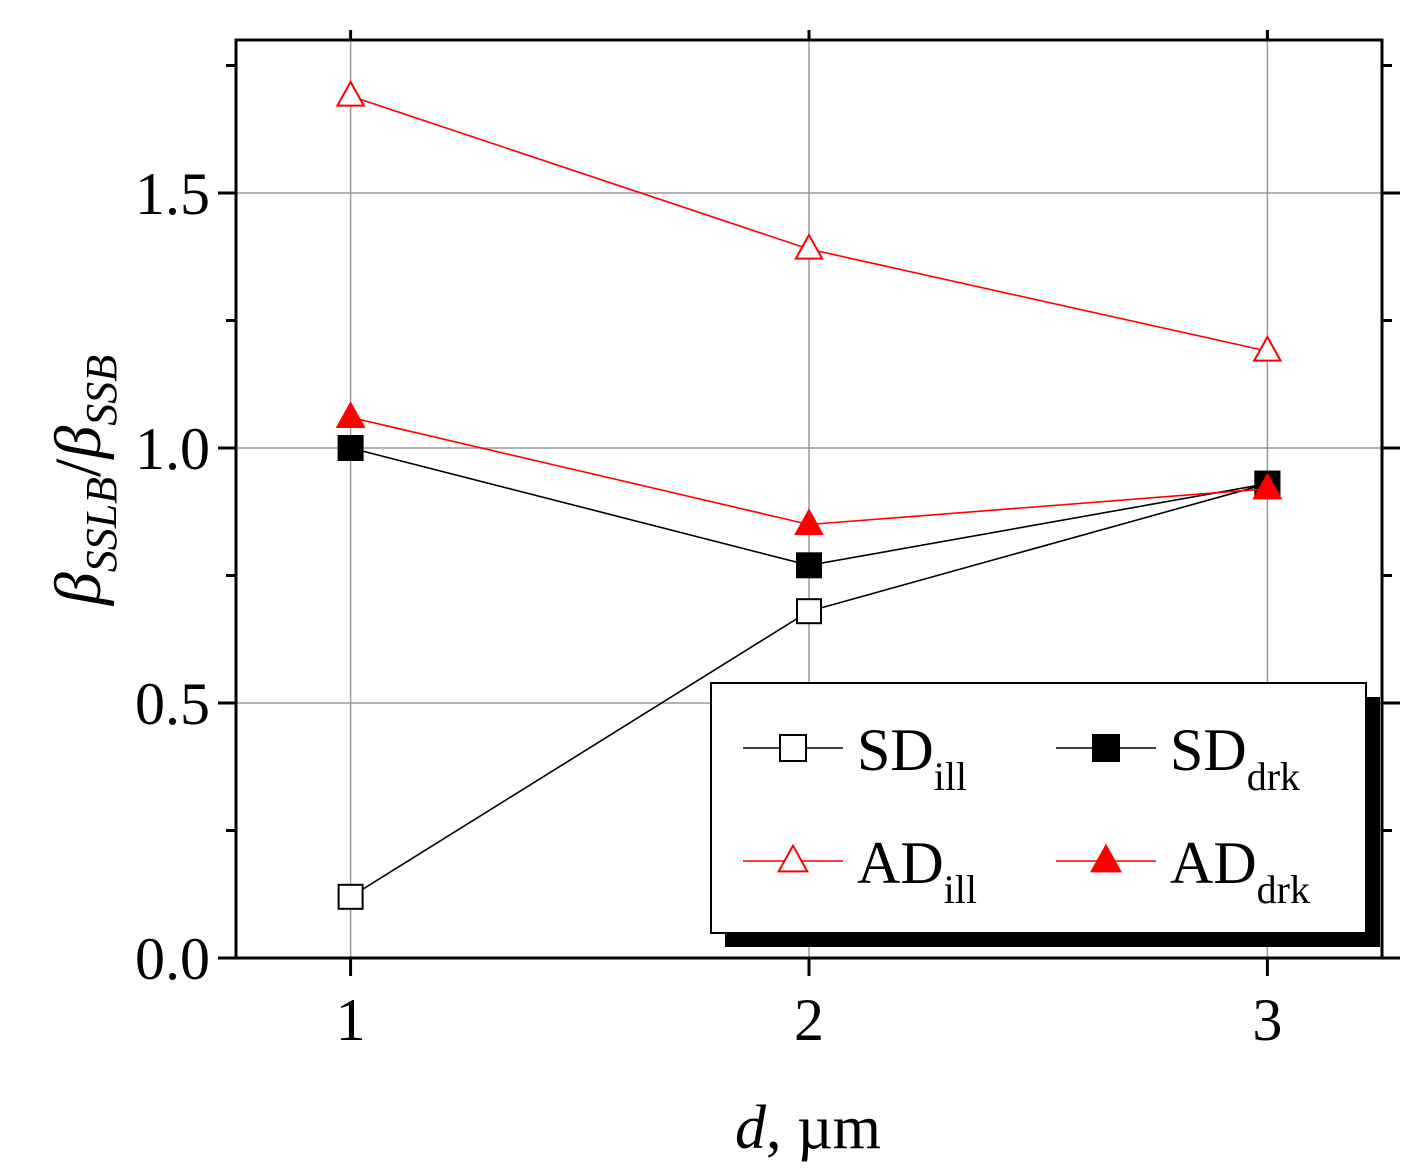 The image size is (1426, 1171). I want to click on legend-entry-sd-drk: SDdrk, so click(1178, 758).